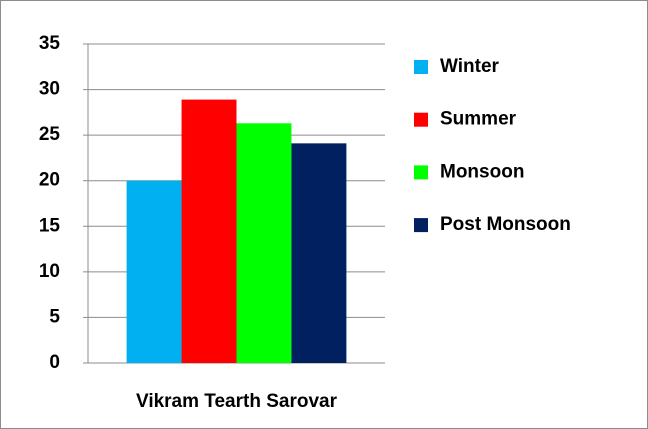 Image resolution: width=648 pixels, height=429 pixels. I want to click on y-tick-label: 35, so click(50, 43).